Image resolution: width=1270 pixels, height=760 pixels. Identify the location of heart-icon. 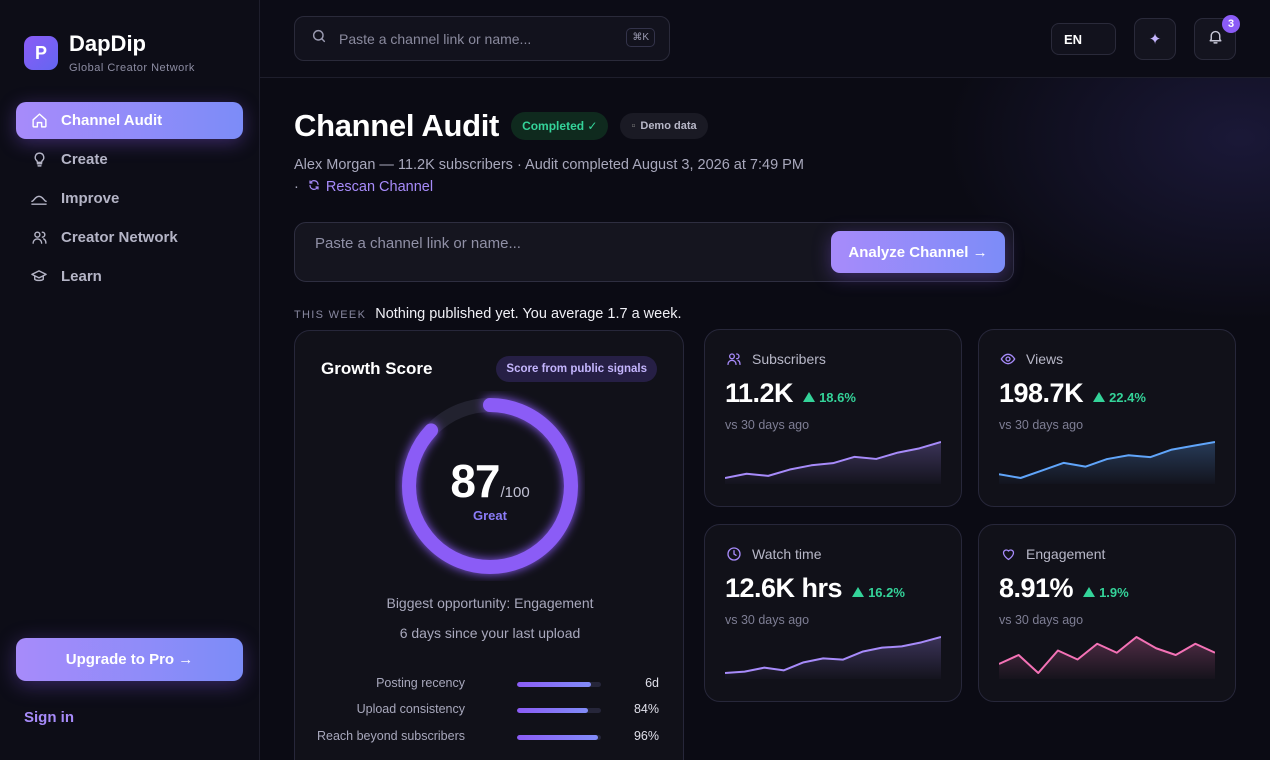
(1008, 554).